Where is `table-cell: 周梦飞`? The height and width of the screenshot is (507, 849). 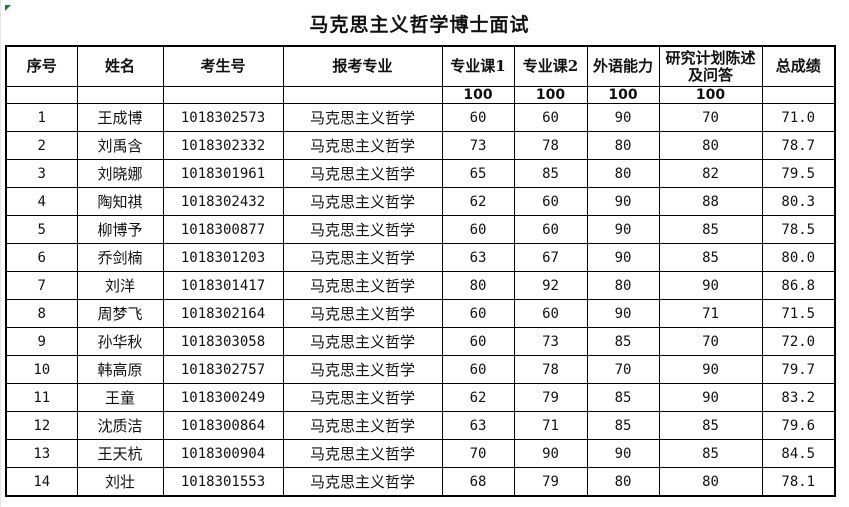 table-cell: 周梦飞 is located at coordinates (120, 313).